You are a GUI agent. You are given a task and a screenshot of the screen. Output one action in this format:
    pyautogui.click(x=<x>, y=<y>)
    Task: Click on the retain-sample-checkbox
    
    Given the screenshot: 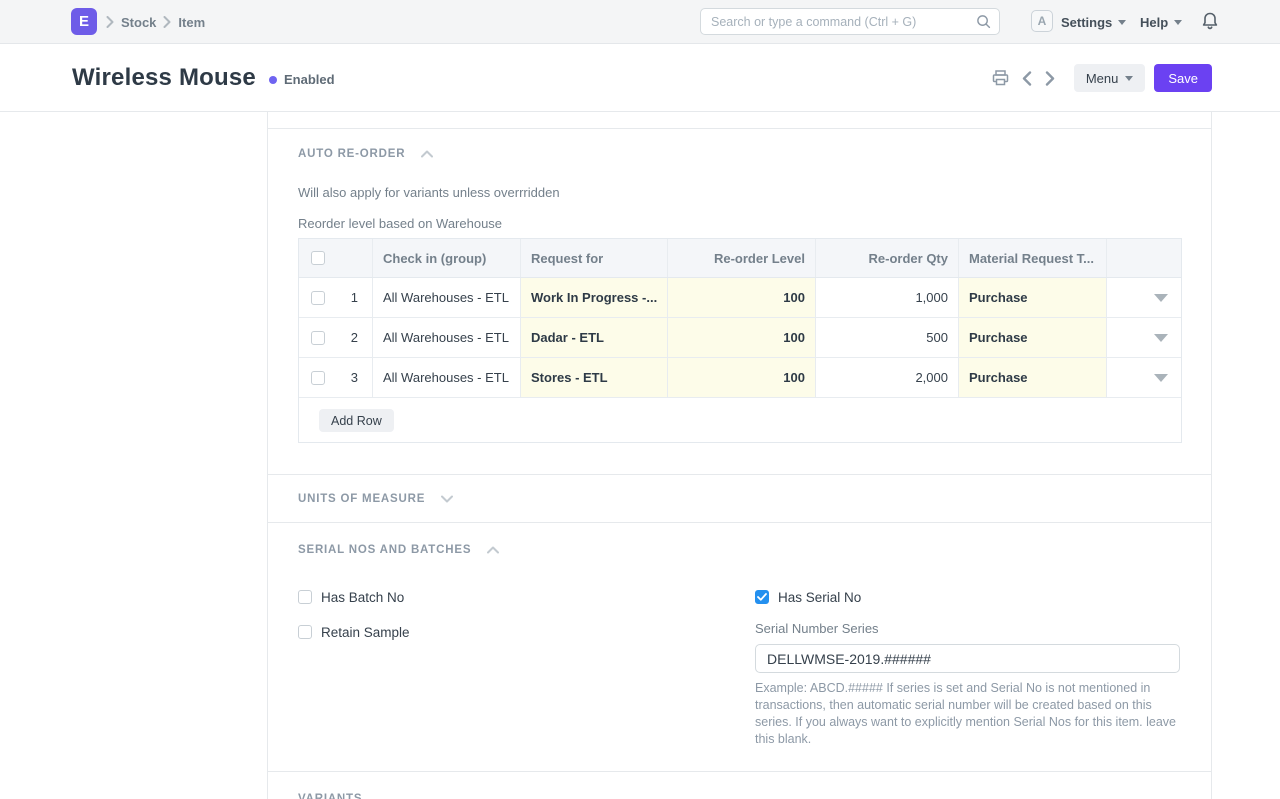 What is the action you would take?
    pyautogui.click(x=305, y=632)
    